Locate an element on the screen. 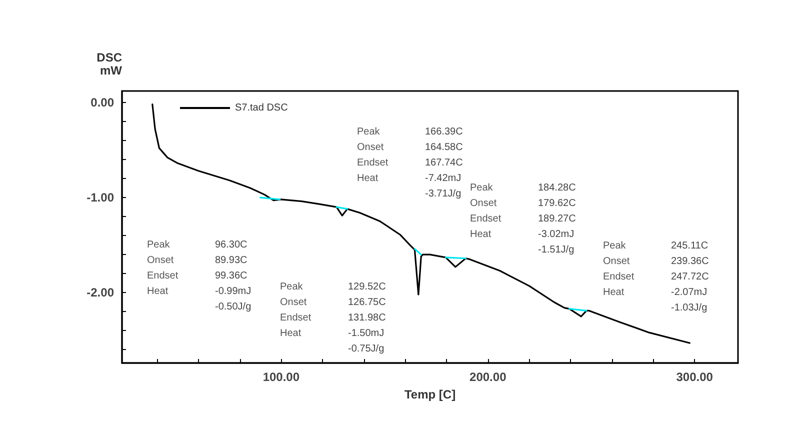 The width and height of the screenshot is (812, 421). x-axis-title: Temp [C] is located at coordinates (430, 394).